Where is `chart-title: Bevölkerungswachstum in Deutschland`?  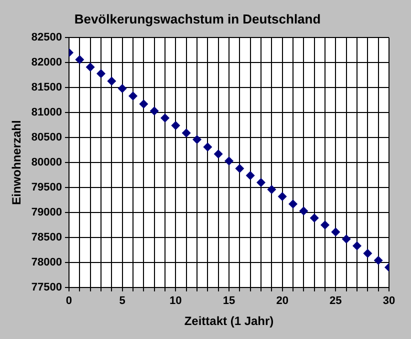 chart-title: Bevölkerungswachstum in Deutschland is located at coordinates (197, 18).